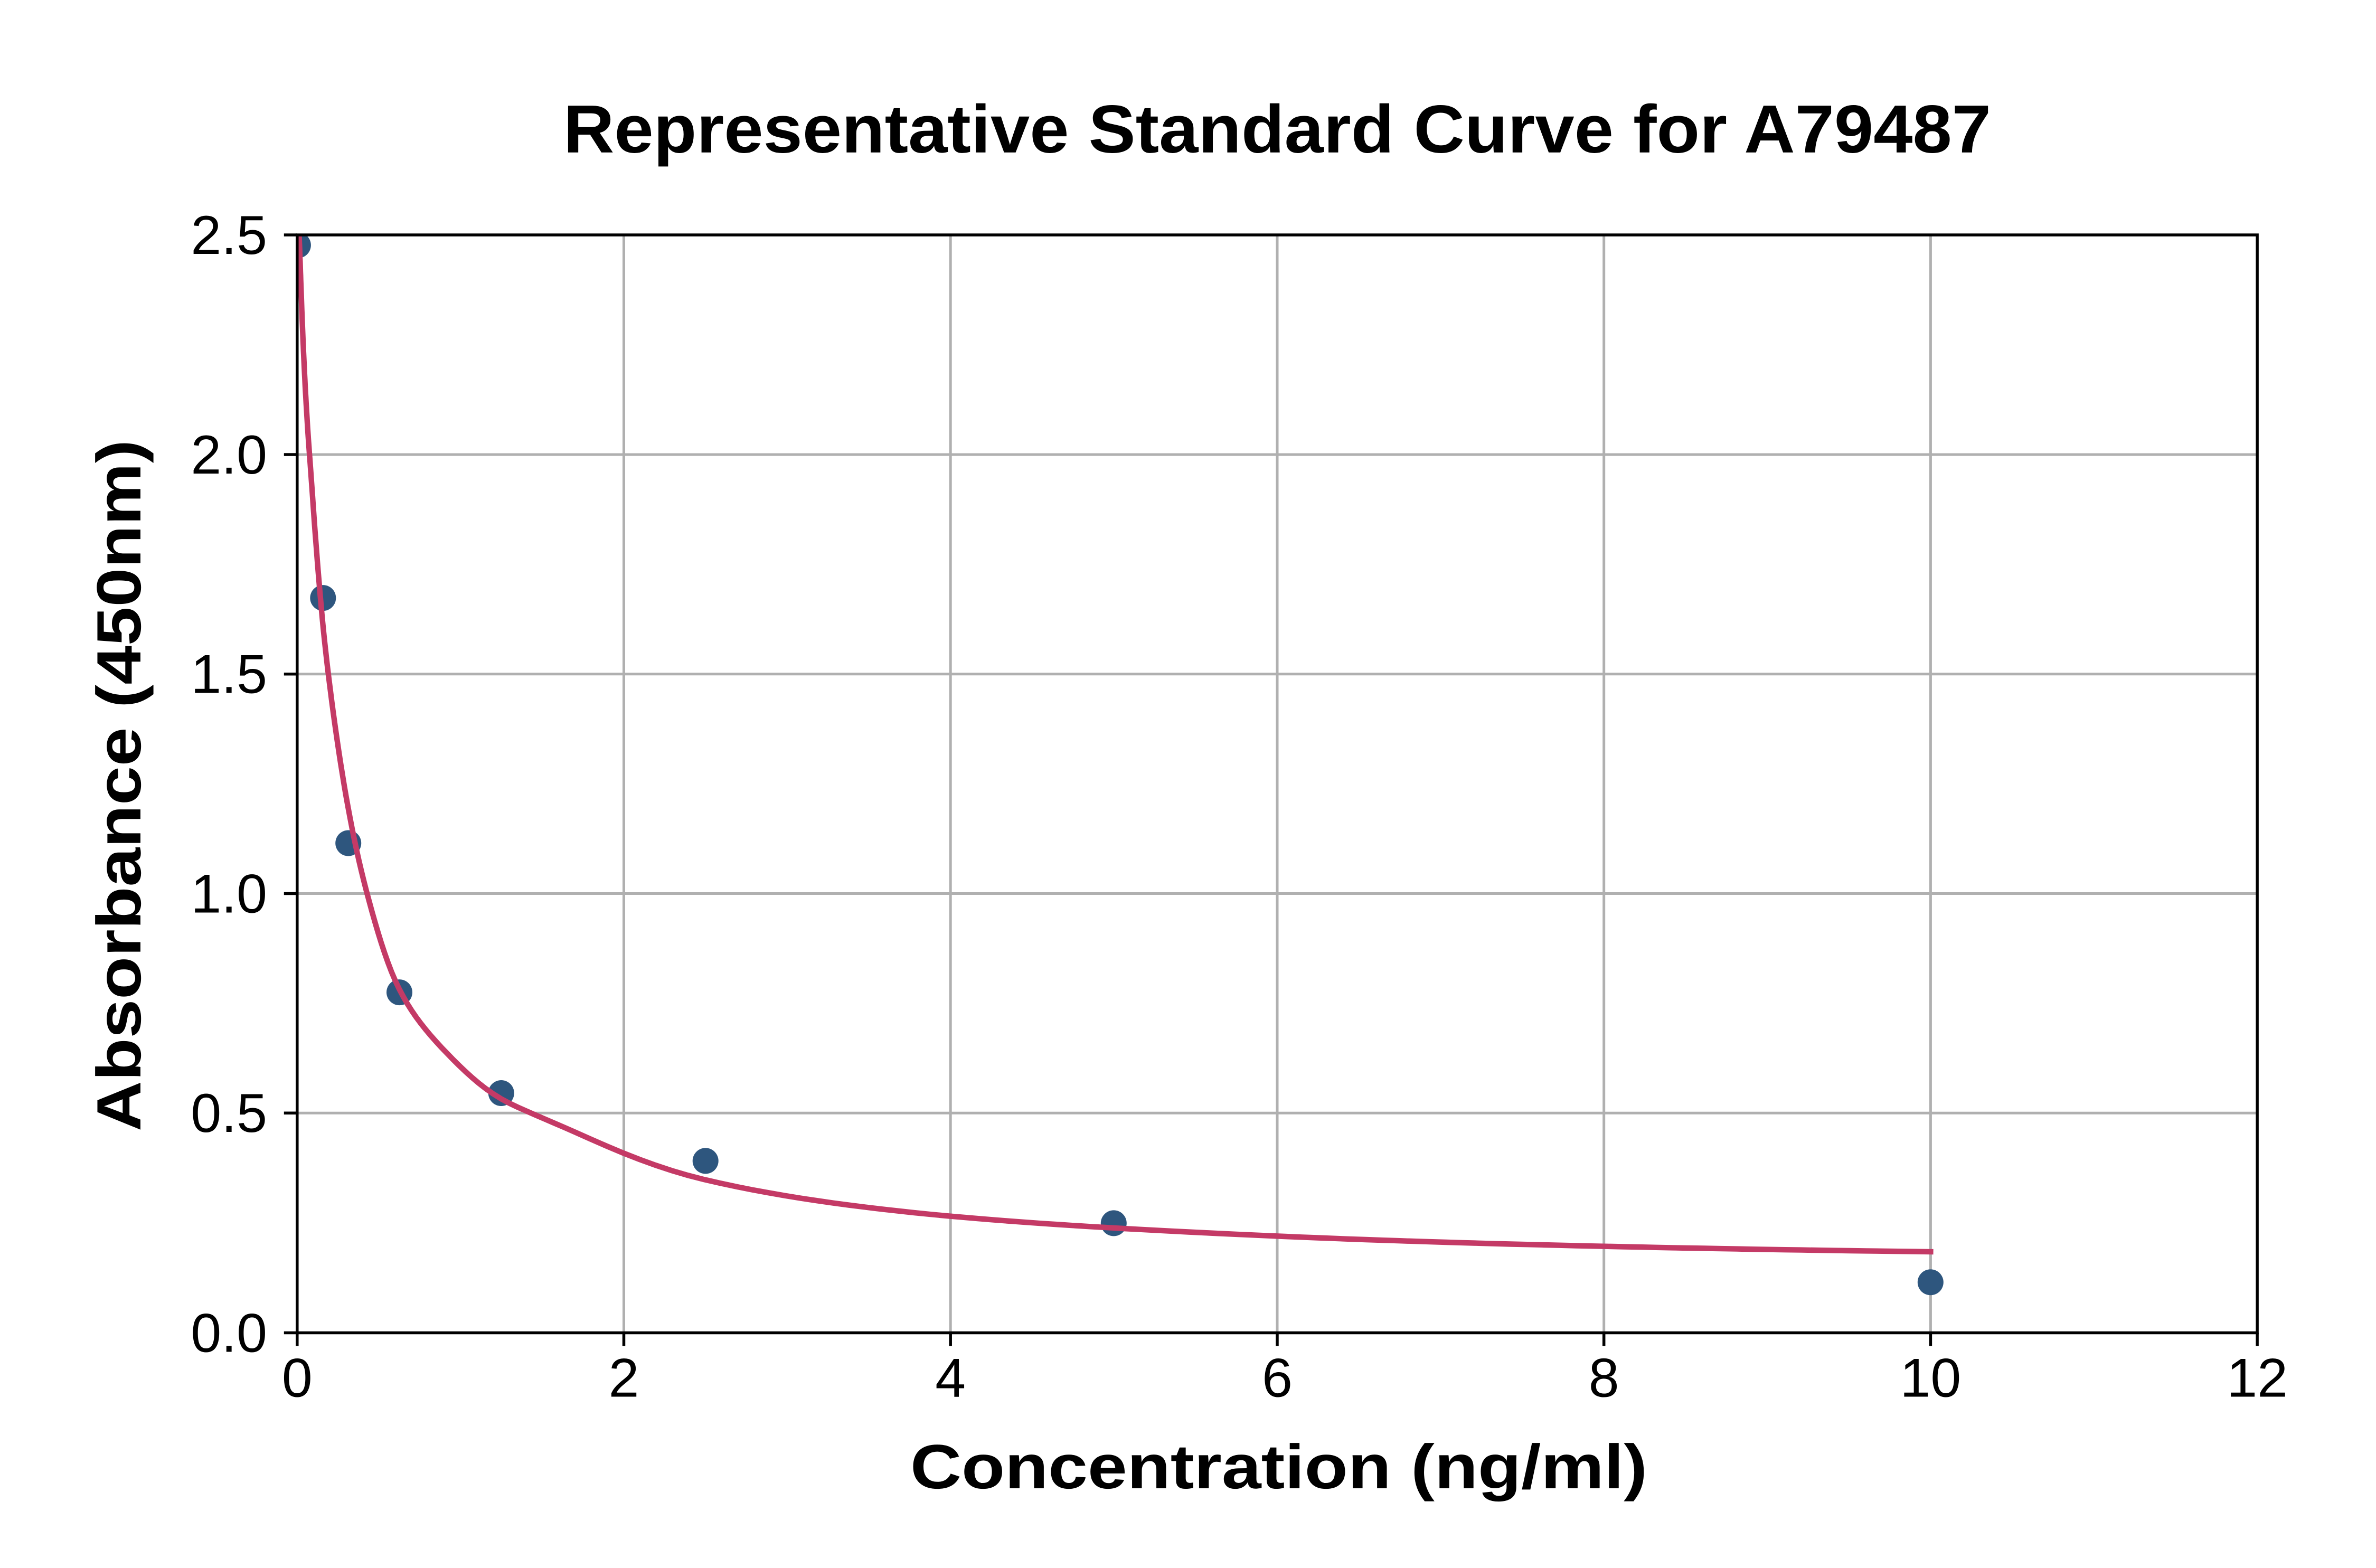  What do you see at coordinates (951, 1379) in the screenshot?
I see `svg-text: 4` at bounding box center [951, 1379].